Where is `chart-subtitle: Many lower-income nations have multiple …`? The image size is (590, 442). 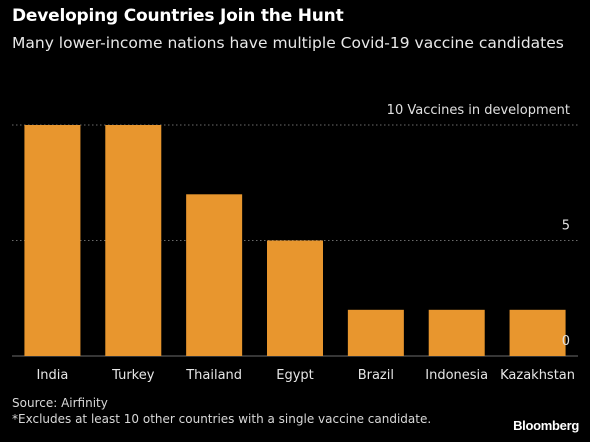
chart-subtitle: Many lower-income nations have multiple … is located at coordinates (288, 43).